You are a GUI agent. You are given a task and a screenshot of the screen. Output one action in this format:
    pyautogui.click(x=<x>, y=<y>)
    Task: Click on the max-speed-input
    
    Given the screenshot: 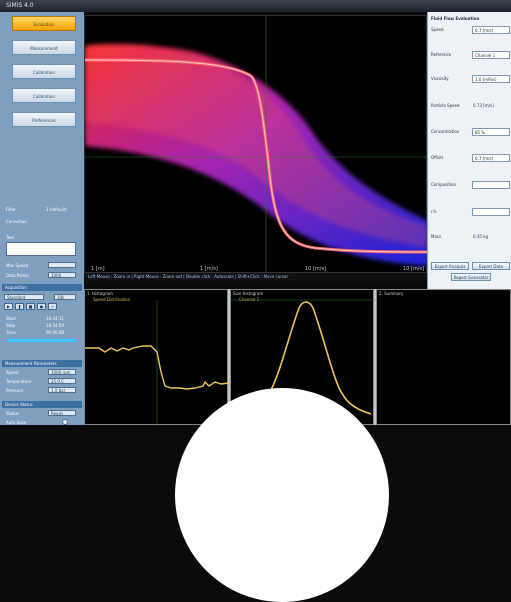 What is the action you would take?
    pyautogui.click(x=62, y=265)
    